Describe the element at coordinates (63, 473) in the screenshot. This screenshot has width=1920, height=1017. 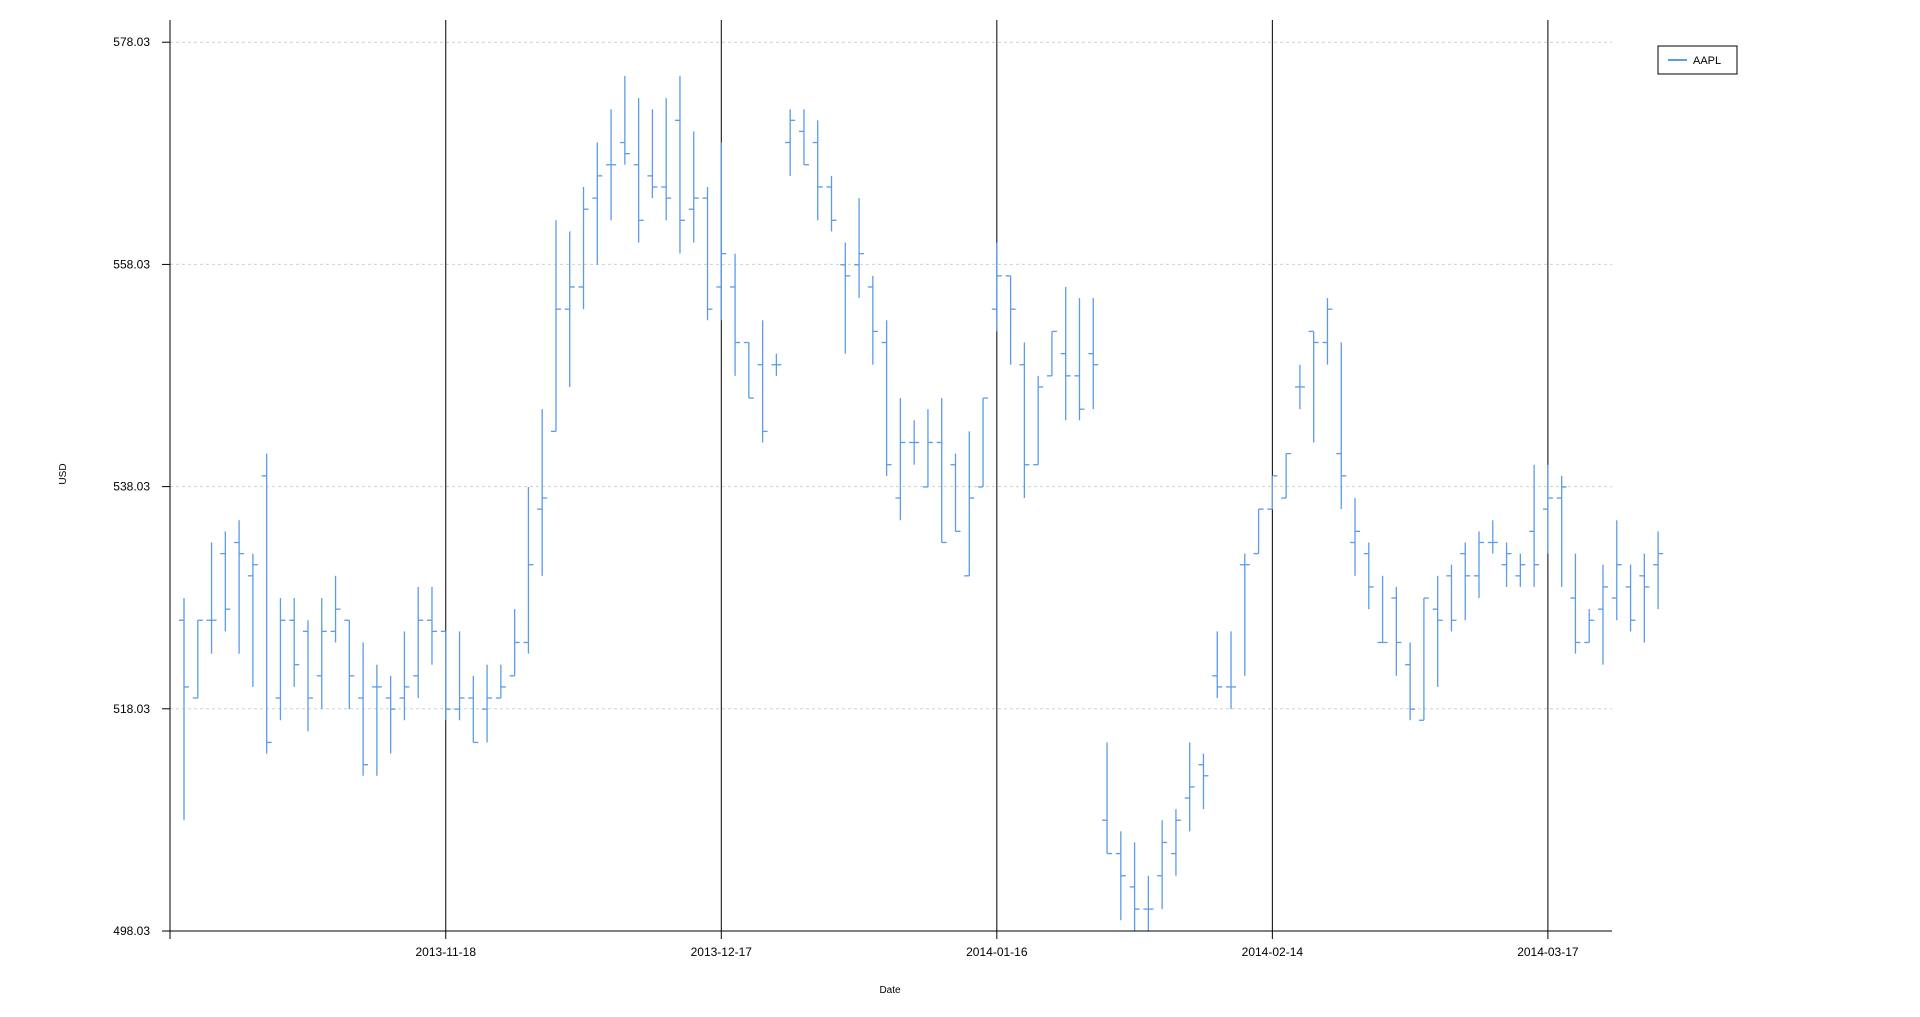
I see `y-axis-title: USD` at that location.